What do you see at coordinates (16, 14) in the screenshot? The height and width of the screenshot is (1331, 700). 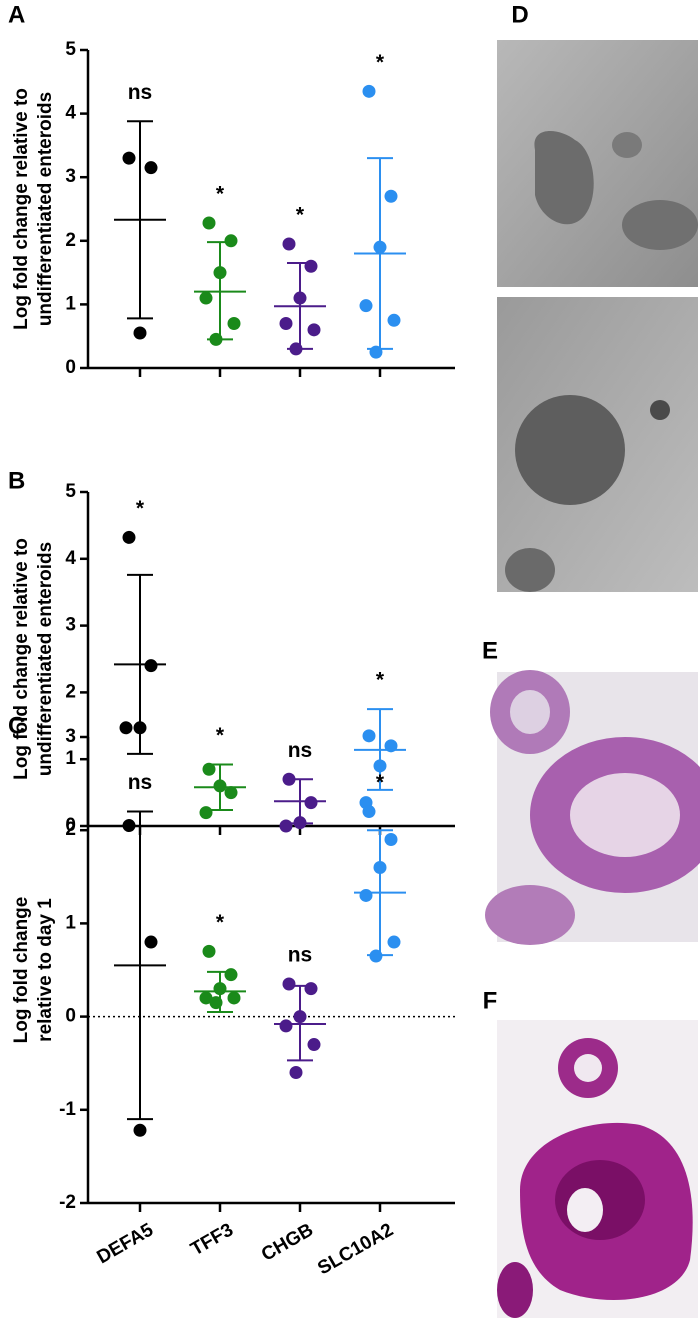 I see `panel-letter: A` at bounding box center [16, 14].